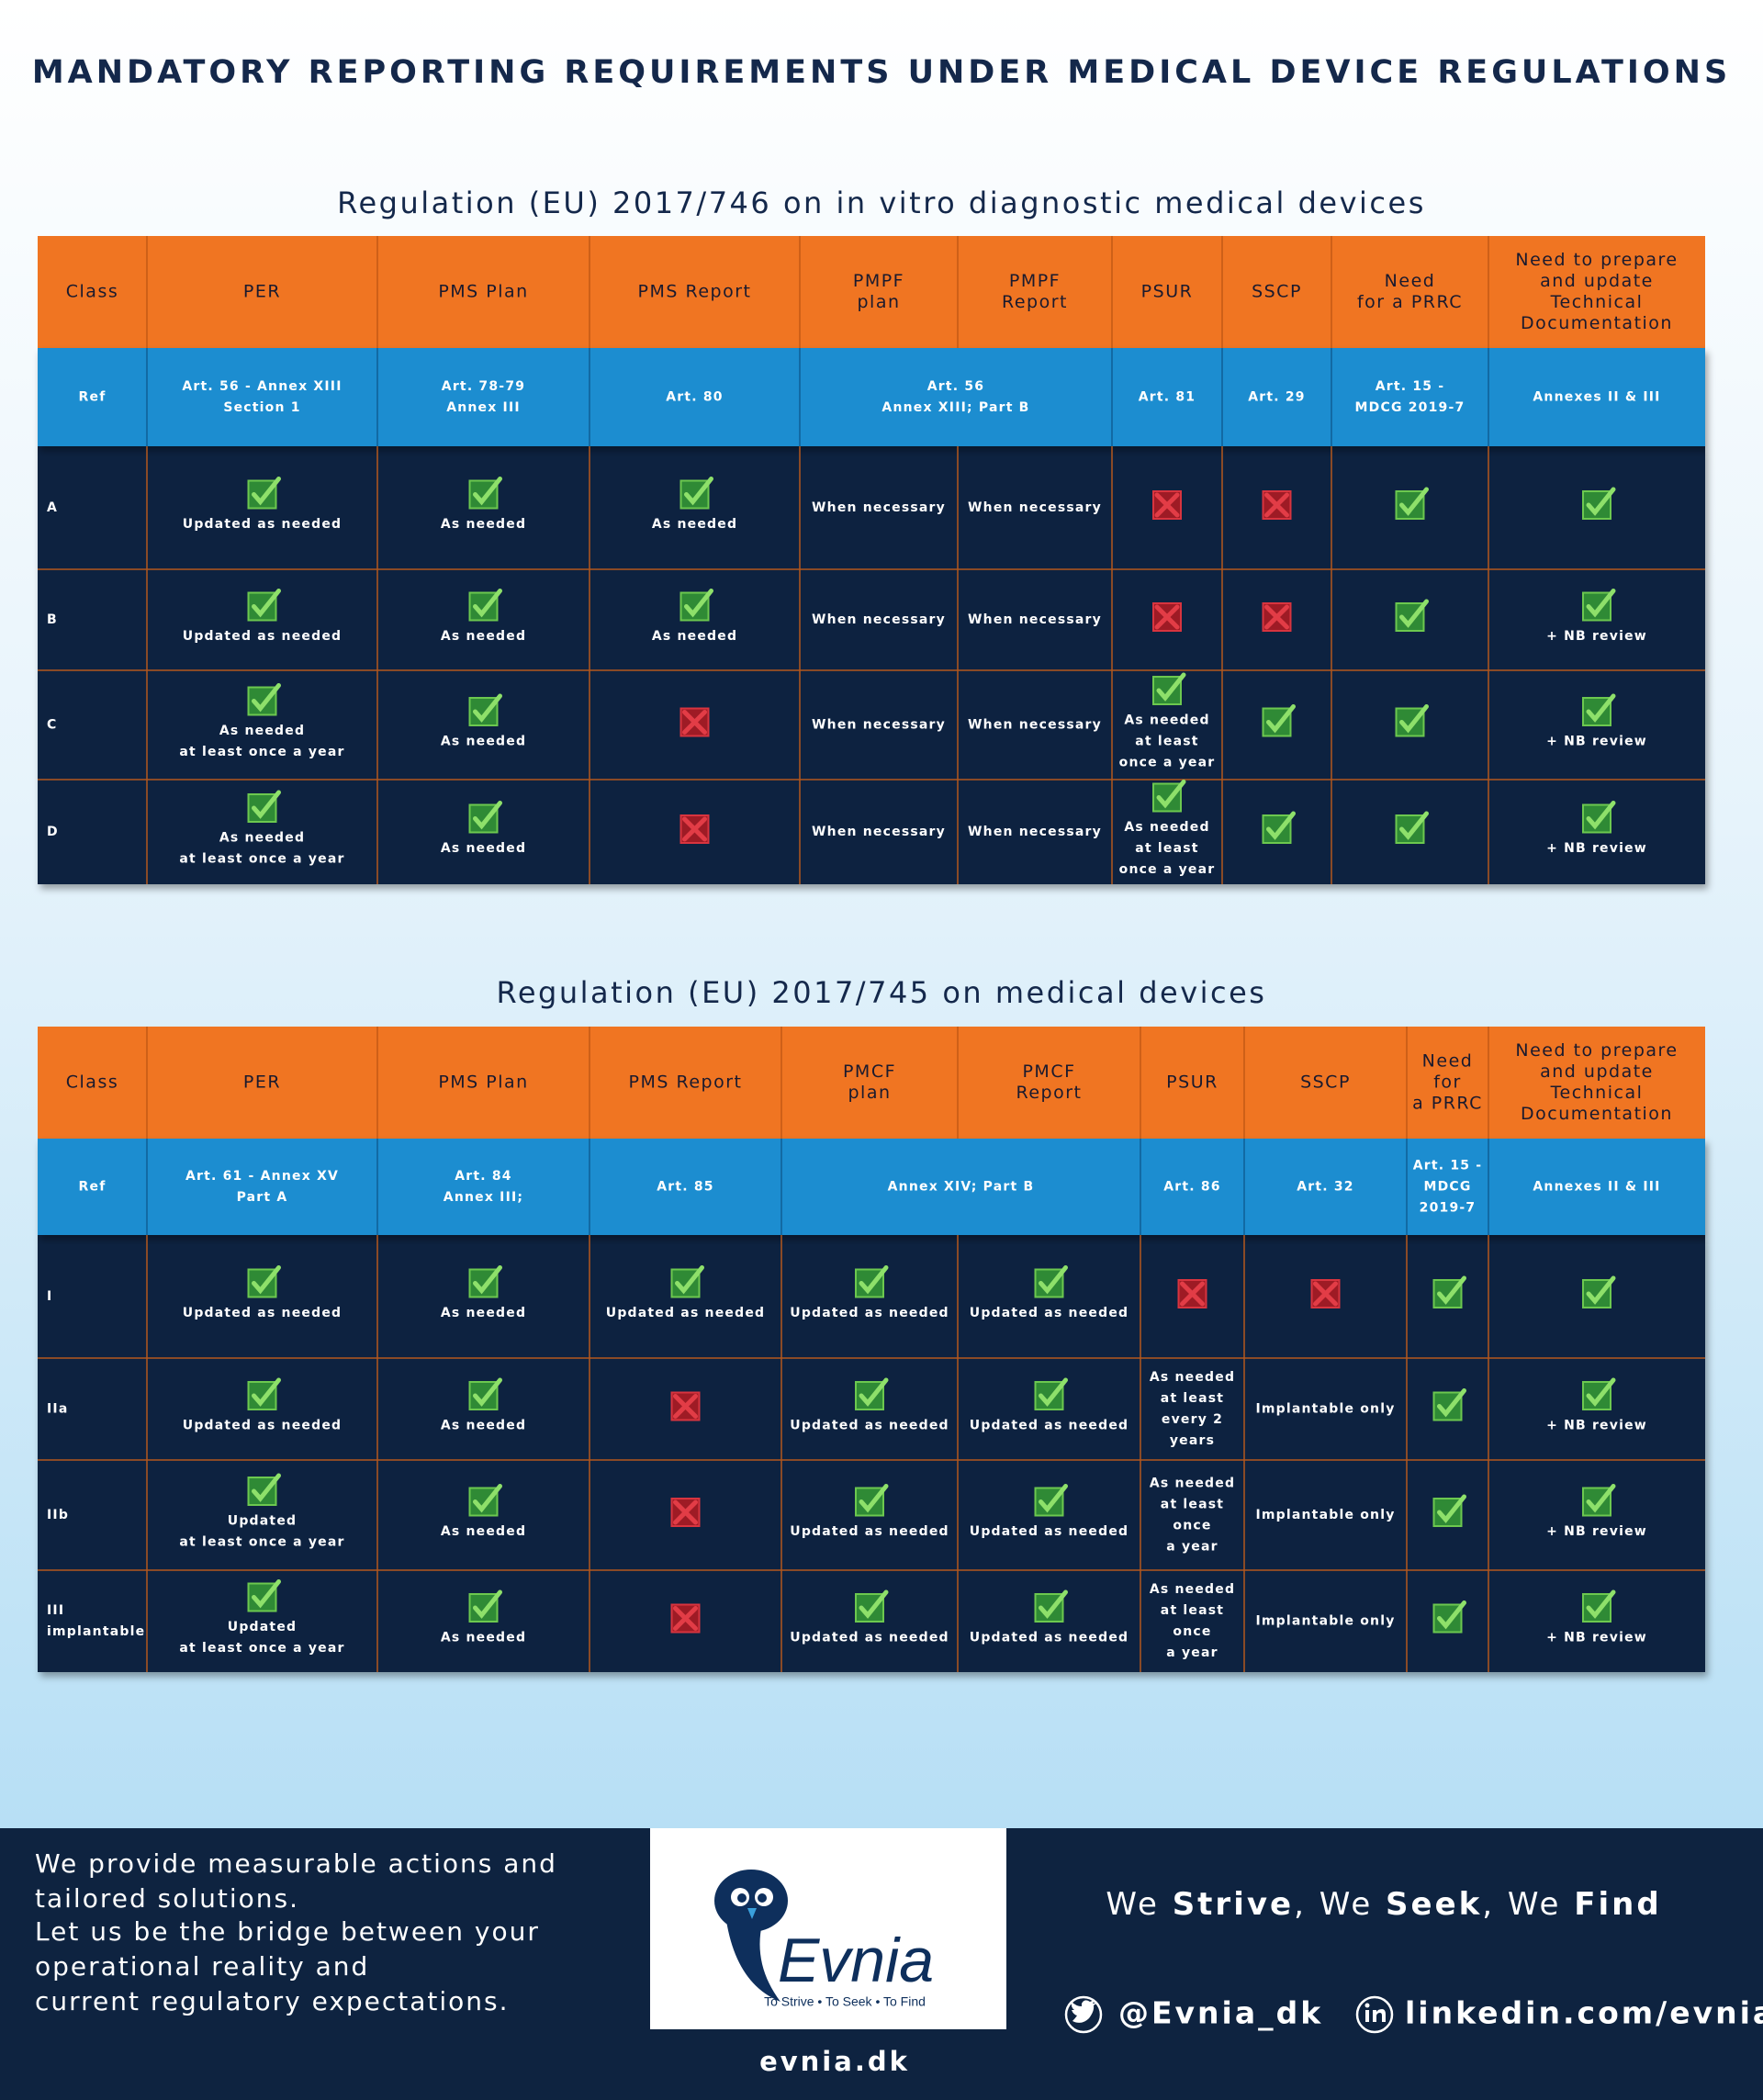 The width and height of the screenshot is (1763, 2100). I want to click on ref-text: Art. 80, so click(695, 397).